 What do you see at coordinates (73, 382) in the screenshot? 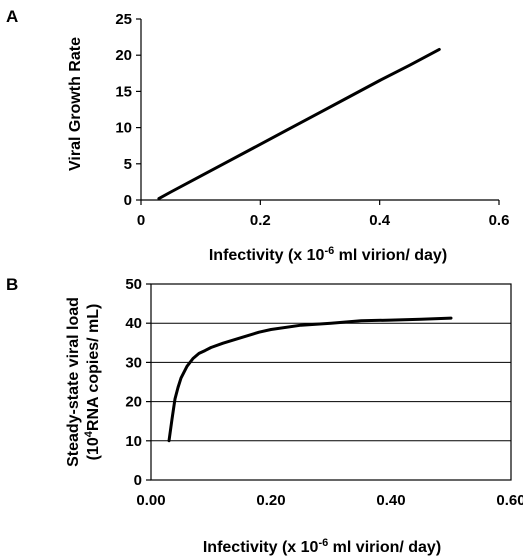
I see `panel-b-y-axis-title-line1: Steady-state viral load` at bounding box center [73, 382].